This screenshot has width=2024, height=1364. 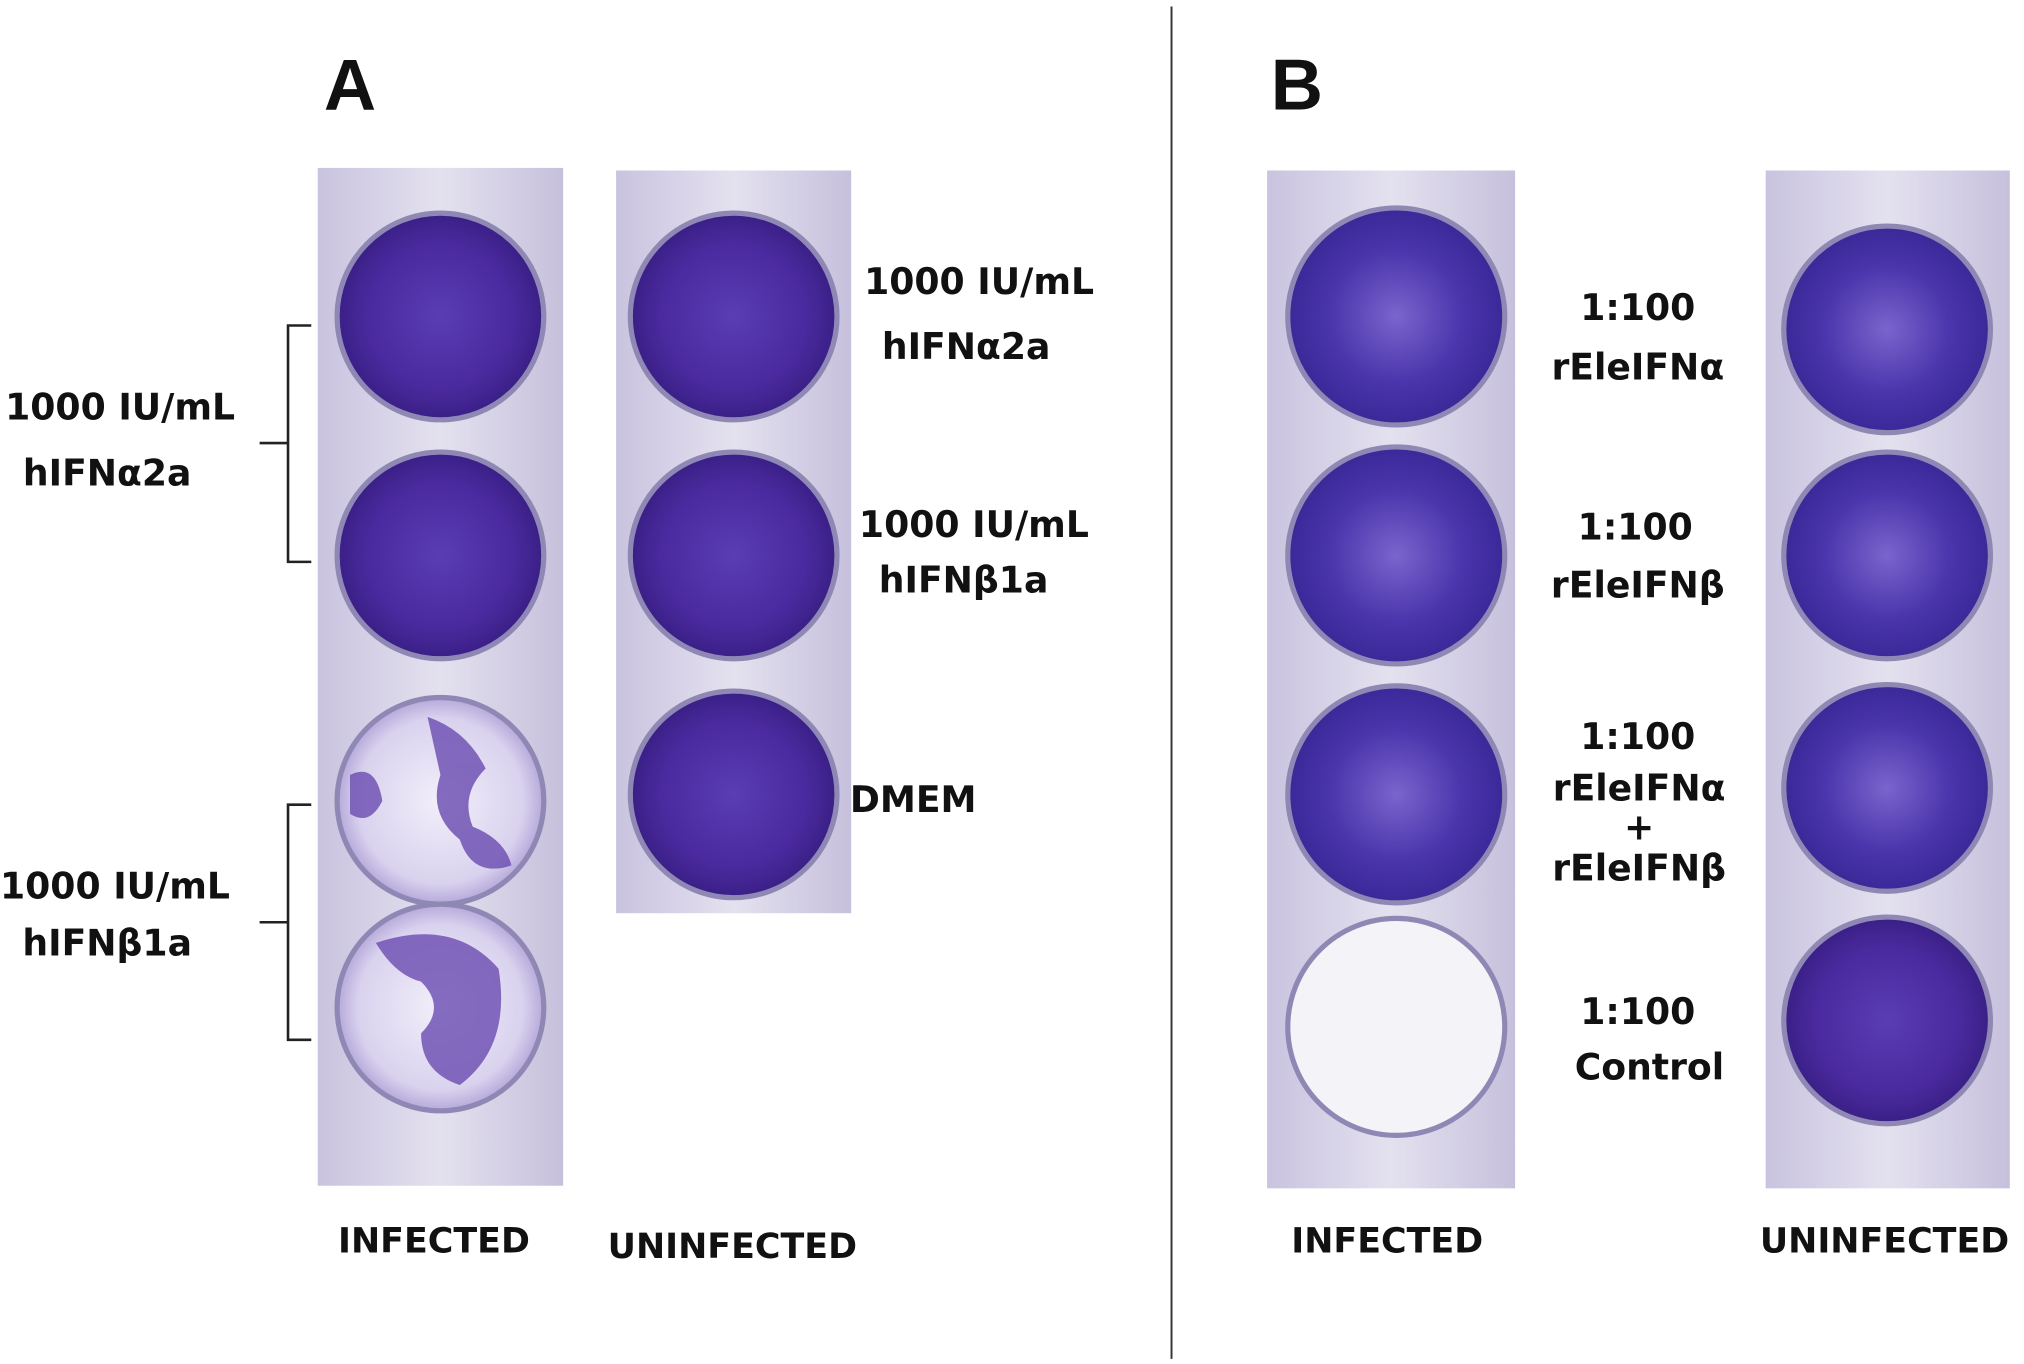 What do you see at coordinates (1297, 86) in the screenshot?
I see `panel-label: B` at bounding box center [1297, 86].